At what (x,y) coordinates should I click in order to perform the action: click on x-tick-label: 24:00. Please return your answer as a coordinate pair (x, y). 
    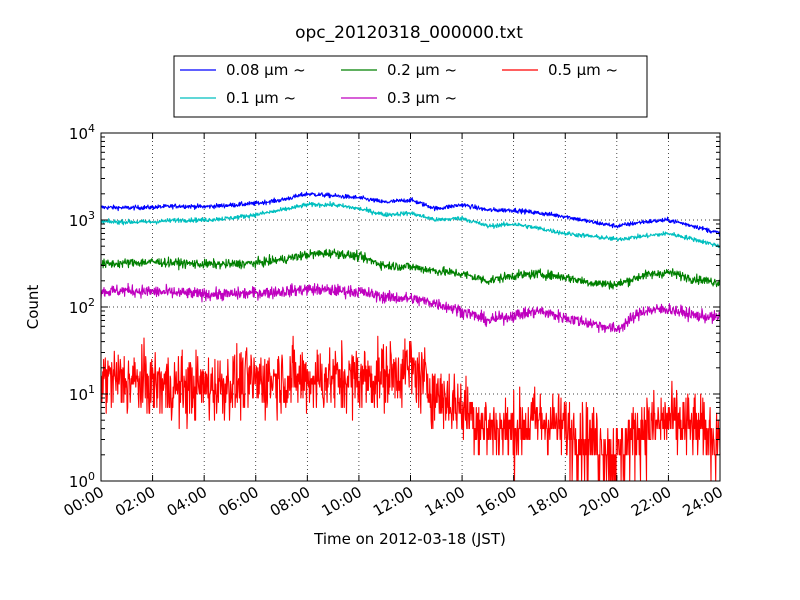
    Looking at the image, I should click on (703, 501).